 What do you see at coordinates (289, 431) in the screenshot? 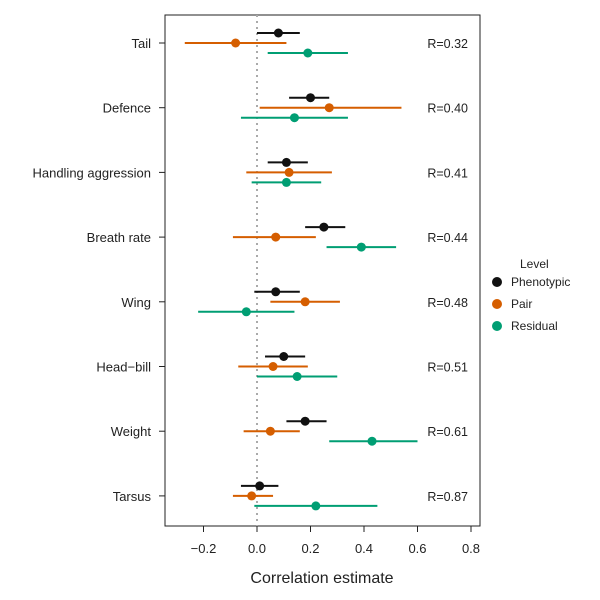
I see `trait-row: Weight R=0.61` at bounding box center [289, 431].